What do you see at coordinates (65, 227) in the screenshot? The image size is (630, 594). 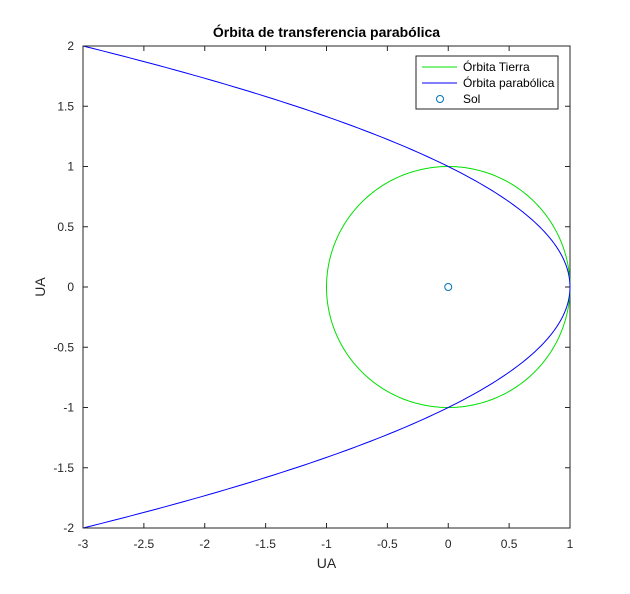 I see `y-tick-label: 0.5` at bounding box center [65, 227].